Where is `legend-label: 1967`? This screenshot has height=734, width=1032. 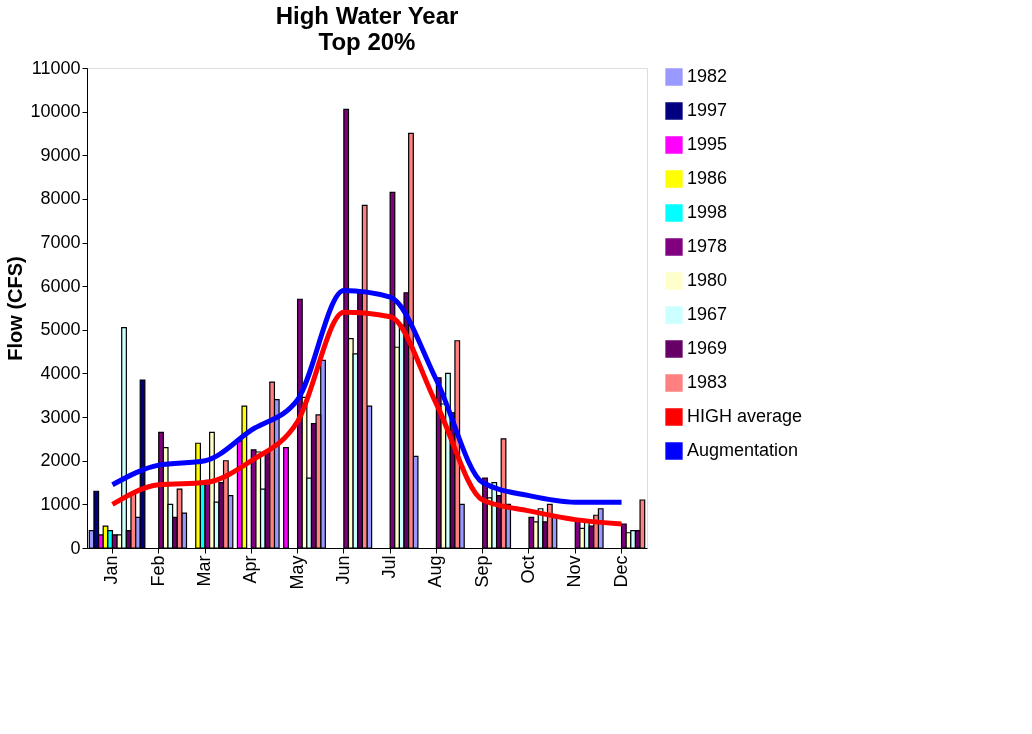 legend-label: 1967 is located at coordinates (707, 314).